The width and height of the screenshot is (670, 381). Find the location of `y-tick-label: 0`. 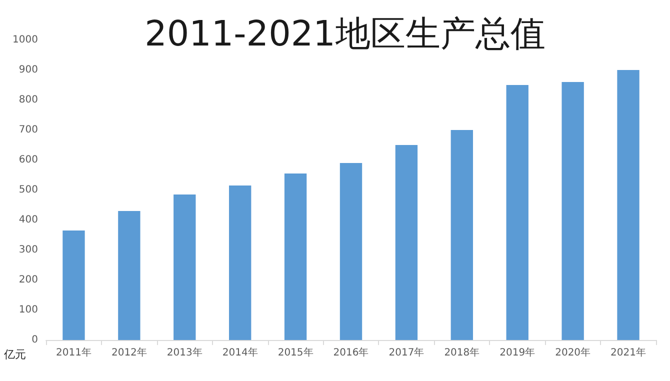

y-tick-label: 0 is located at coordinates (35, 340).